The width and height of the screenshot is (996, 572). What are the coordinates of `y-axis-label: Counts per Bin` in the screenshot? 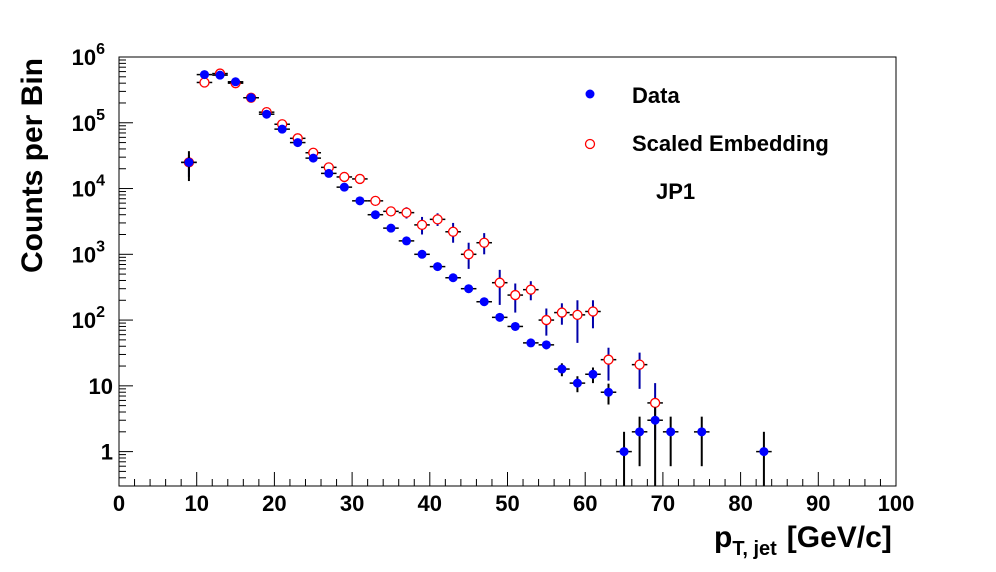 It's located at (32, 165).